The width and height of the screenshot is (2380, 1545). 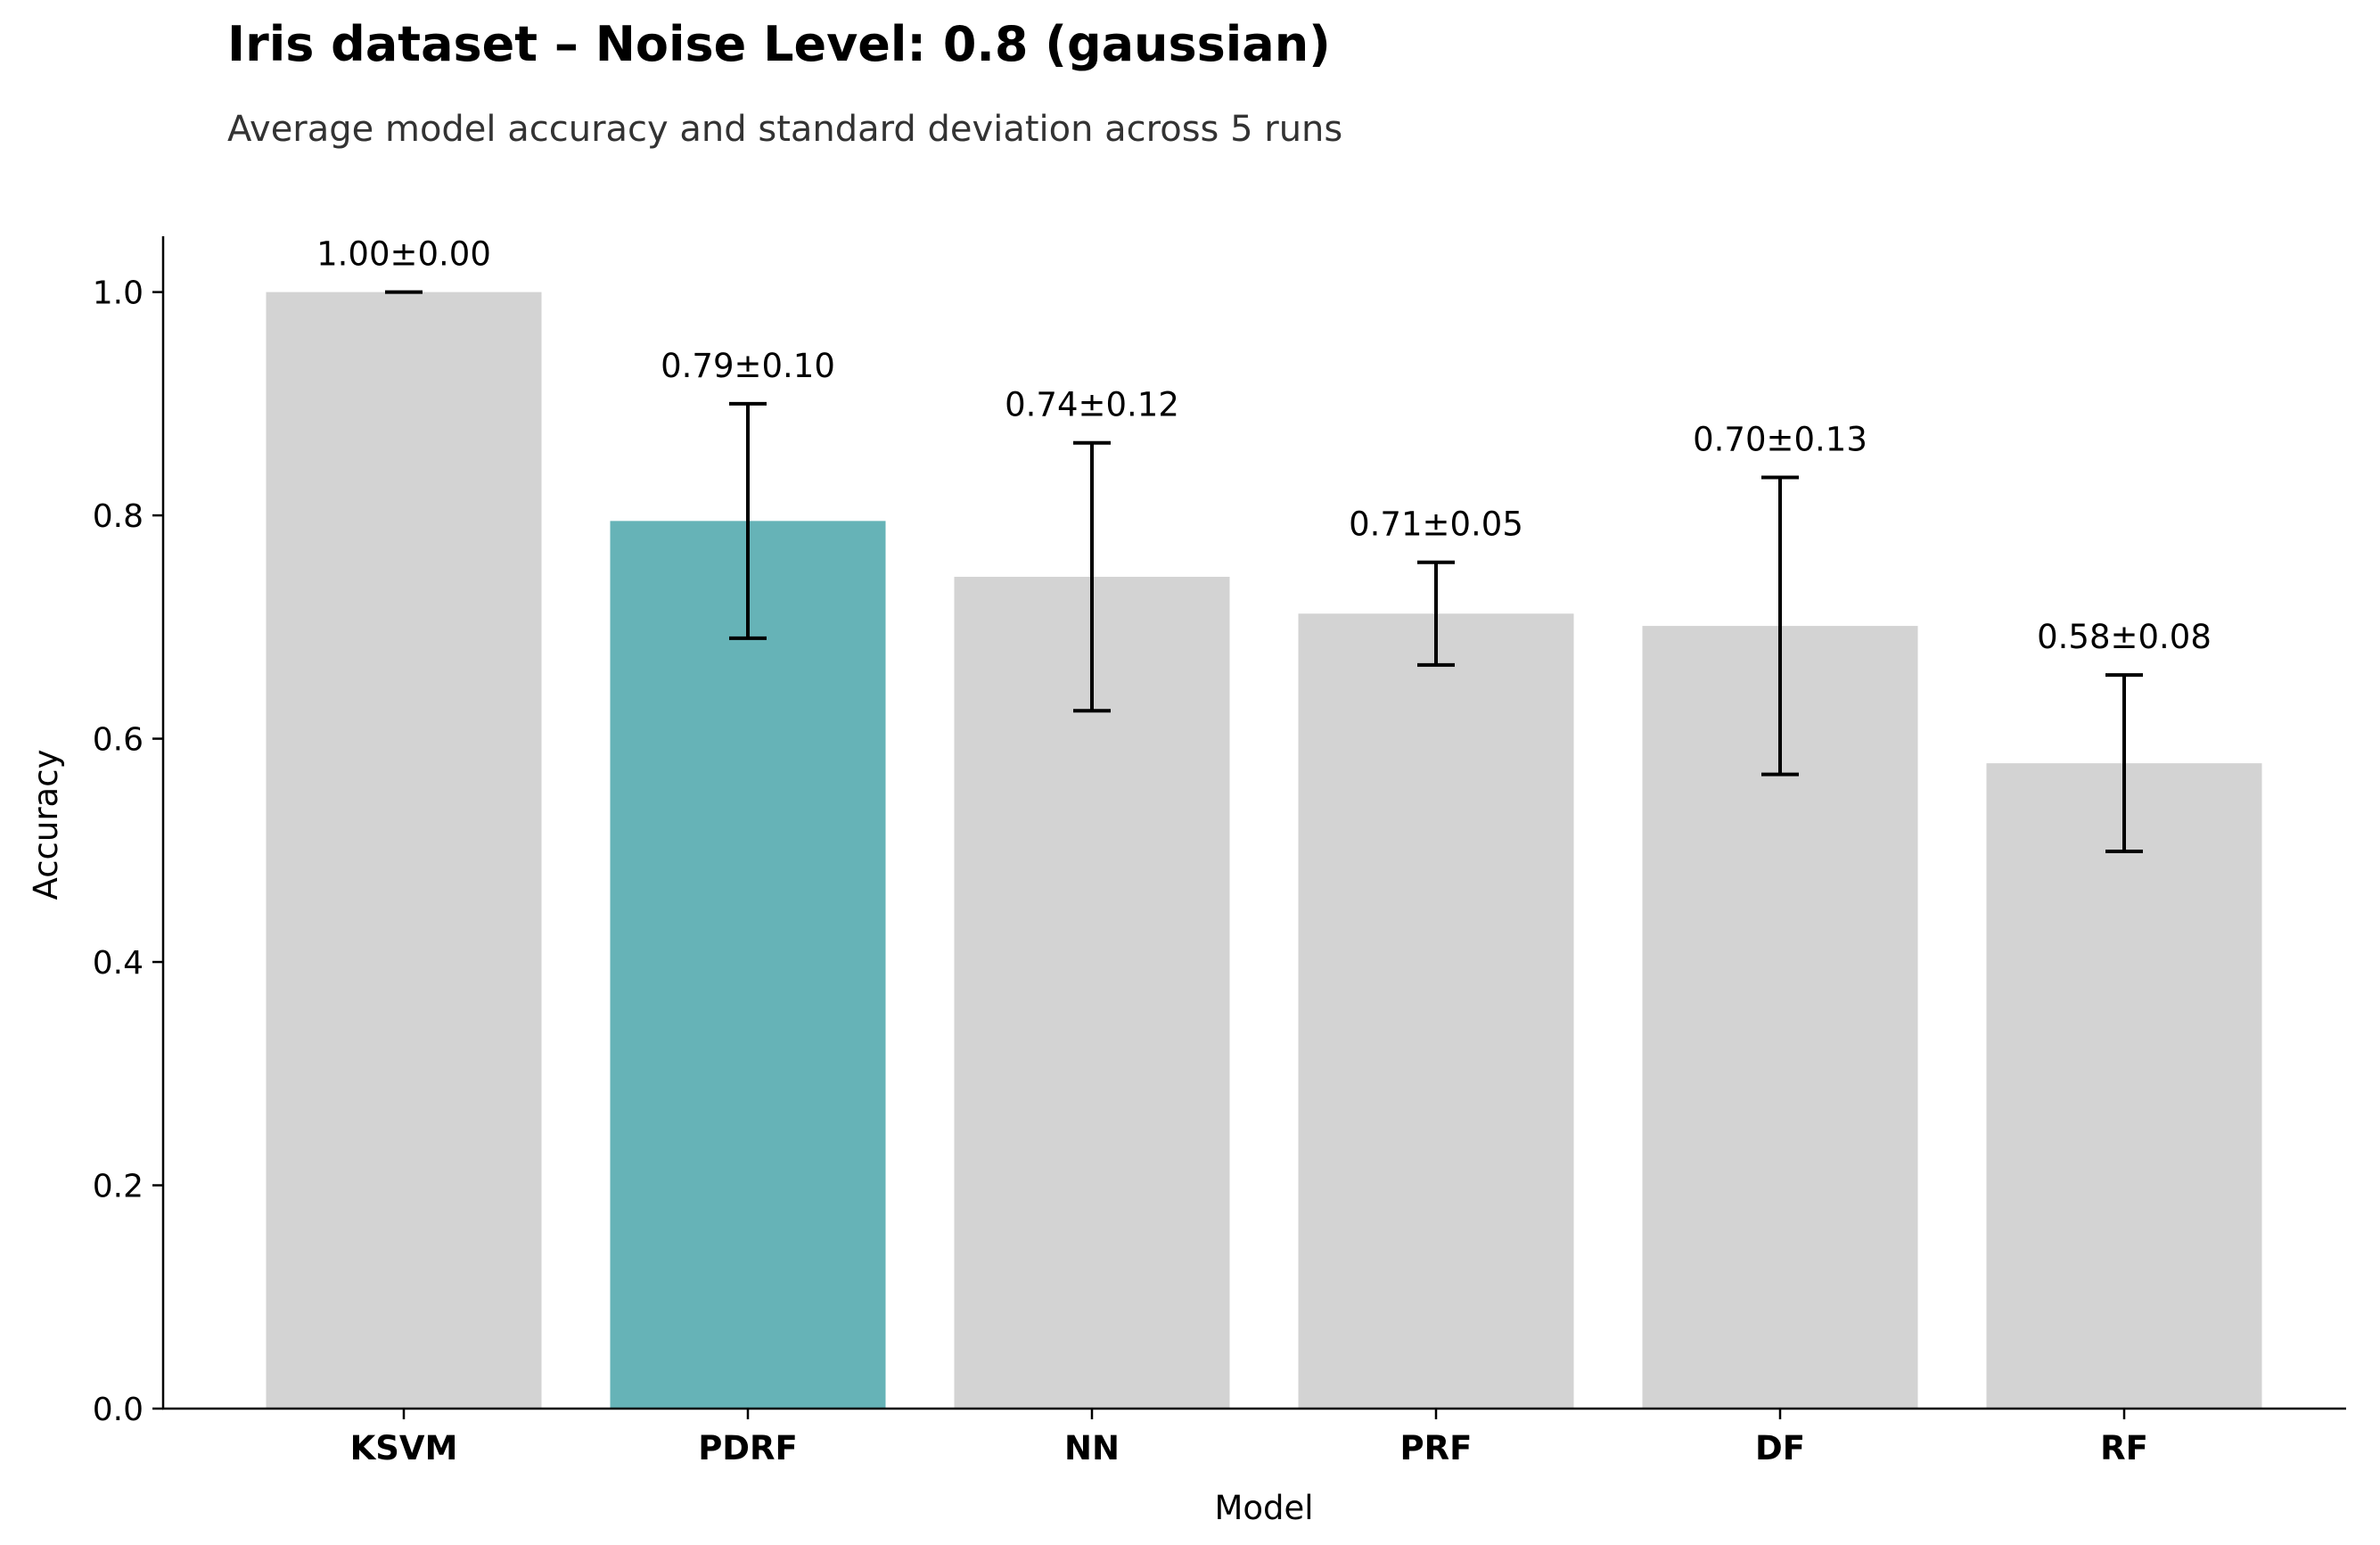 I want to click on error-bar-prf, so click(x=1436, y=613).